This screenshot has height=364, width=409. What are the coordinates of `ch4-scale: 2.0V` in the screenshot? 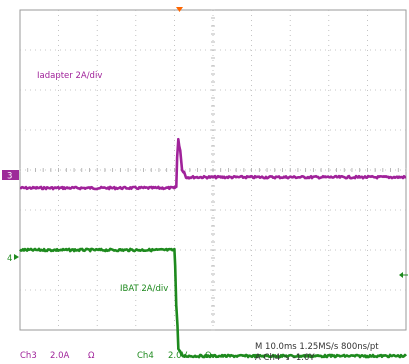 It's located at (178, 356).